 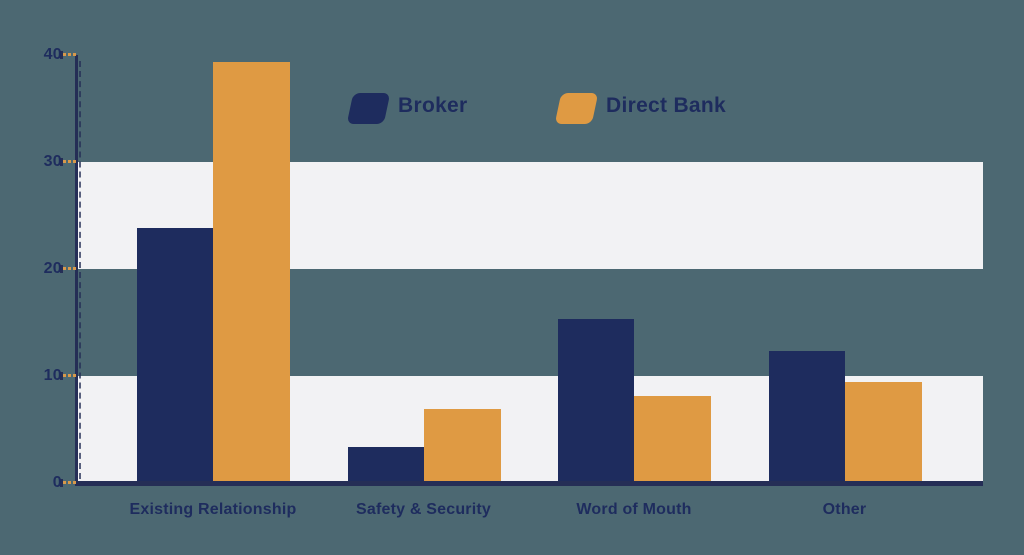 What do you see at coordinates (52, 161) in the screenshot?
I see `y-tick-label: 30` at bounding box center [52, 161].